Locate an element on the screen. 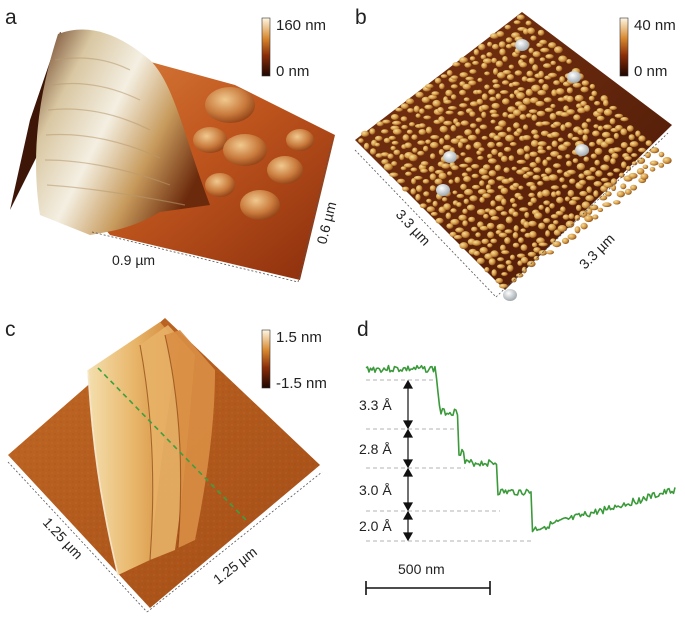 The image size is (685, 621). panel-a-dim-line-x is located at coordinates (195, 257).